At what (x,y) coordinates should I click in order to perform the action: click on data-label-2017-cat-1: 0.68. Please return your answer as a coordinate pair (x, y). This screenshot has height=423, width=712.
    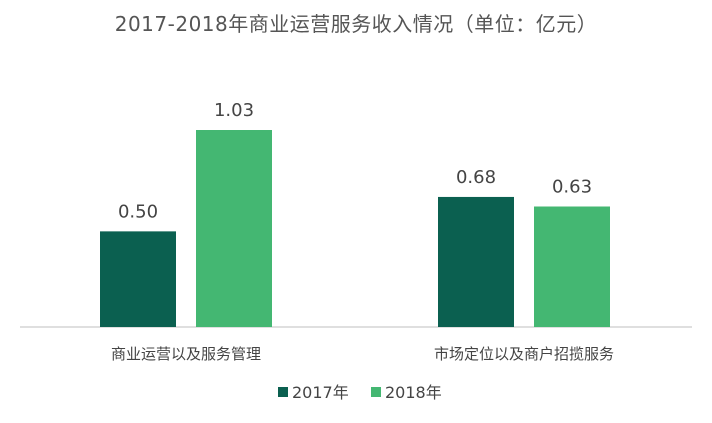
    Looking at the image, I should click on (476, 177).